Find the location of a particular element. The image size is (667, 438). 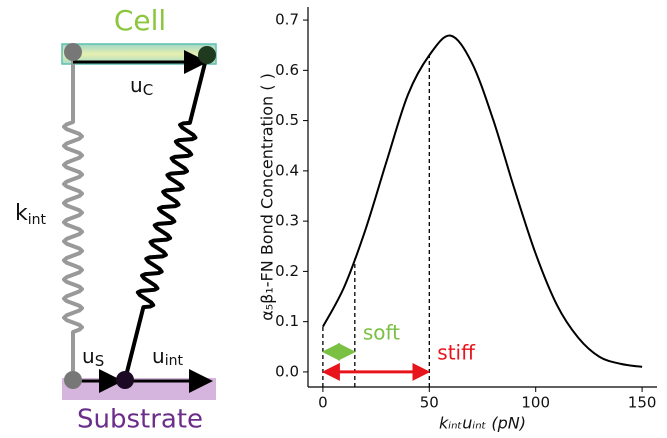

x-tick-label: 100 is located at coordinates (535, 403).